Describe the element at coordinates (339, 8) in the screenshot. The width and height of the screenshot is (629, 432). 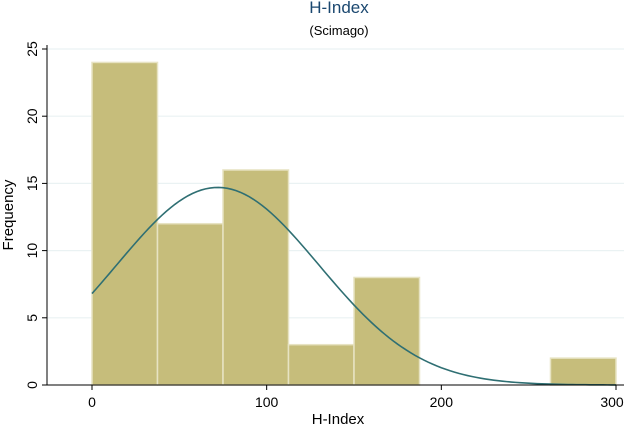
I see `chart-title: H-Index` at that location.